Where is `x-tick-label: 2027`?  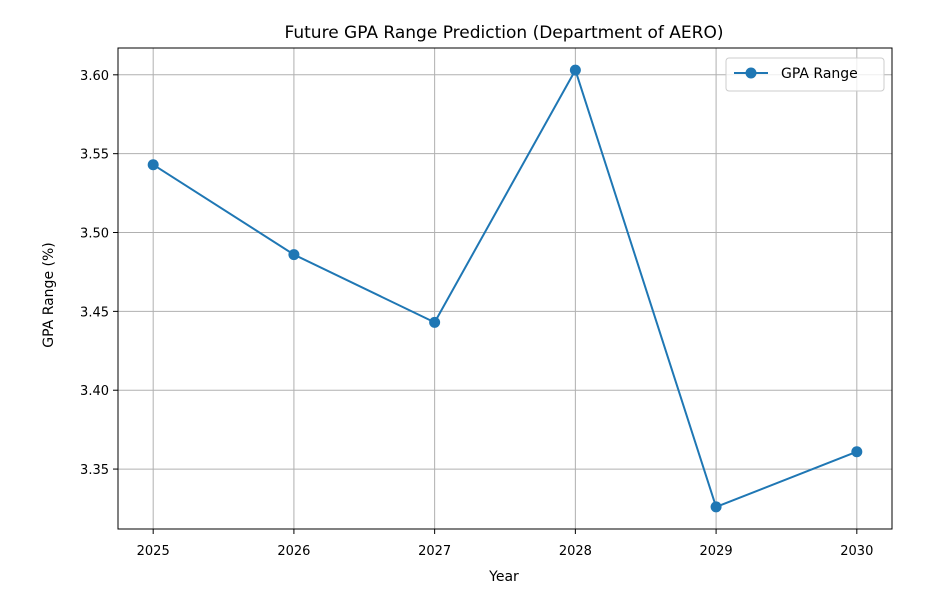
x-tick-label: 2027 is located at coordinates (434, 551).